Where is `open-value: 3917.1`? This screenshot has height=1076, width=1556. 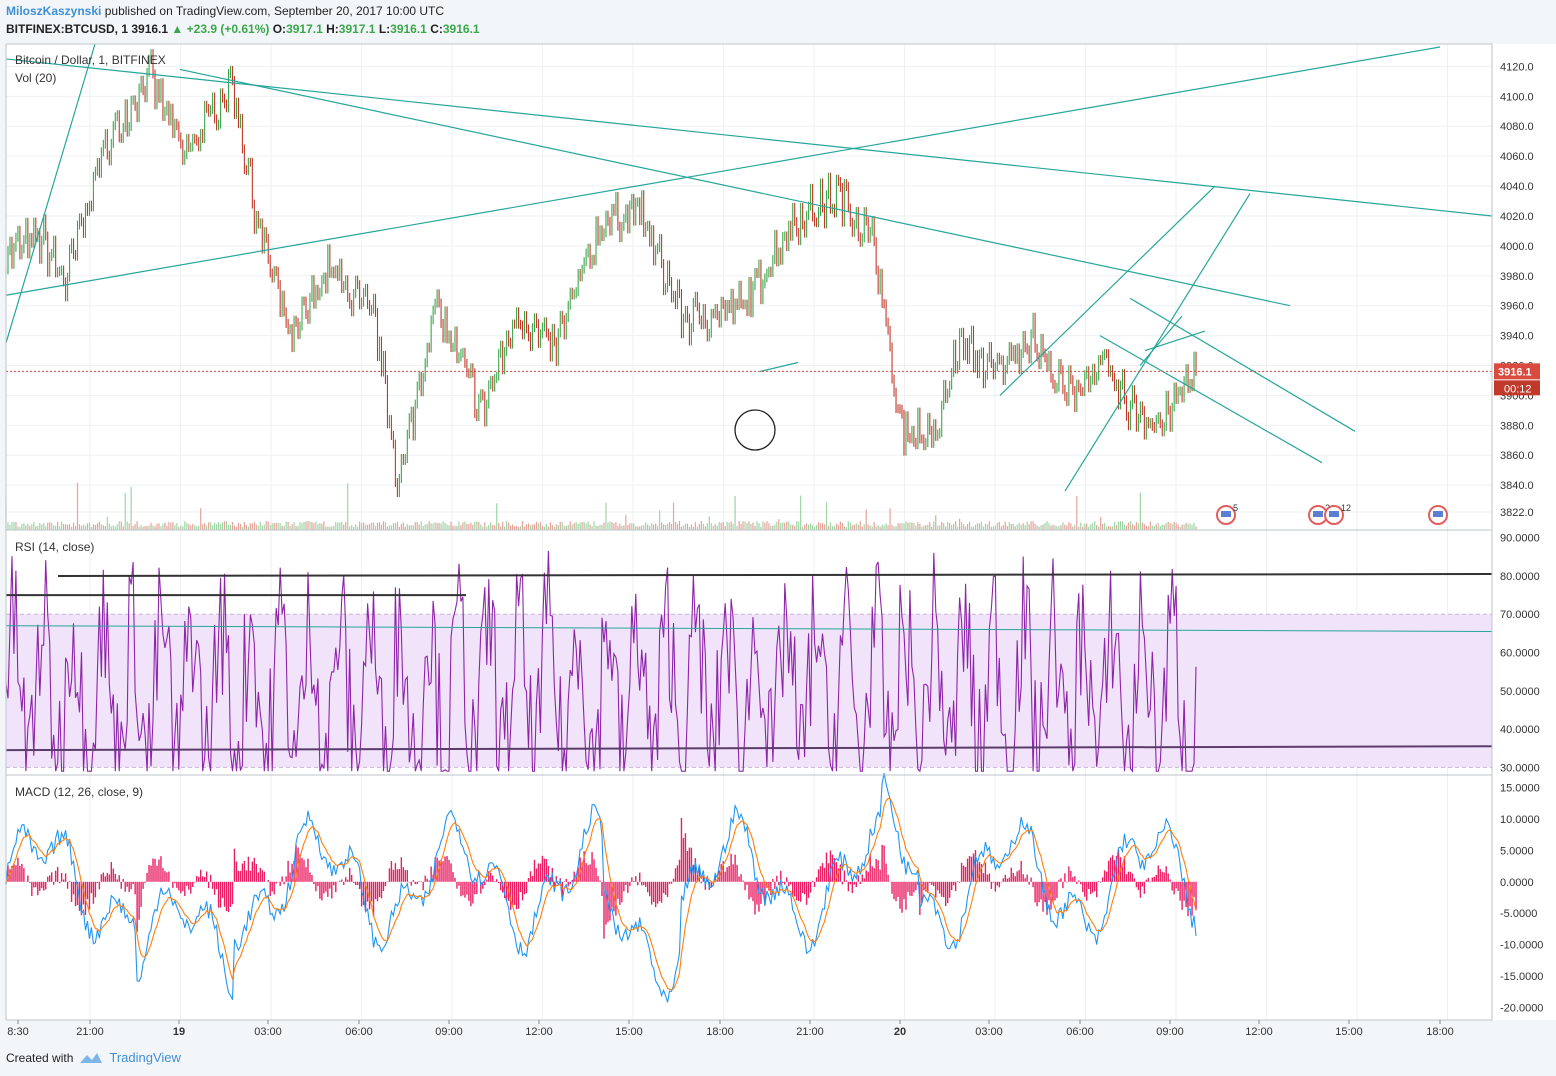 open-value: 3917.1 is located at coordinates (304, 29).